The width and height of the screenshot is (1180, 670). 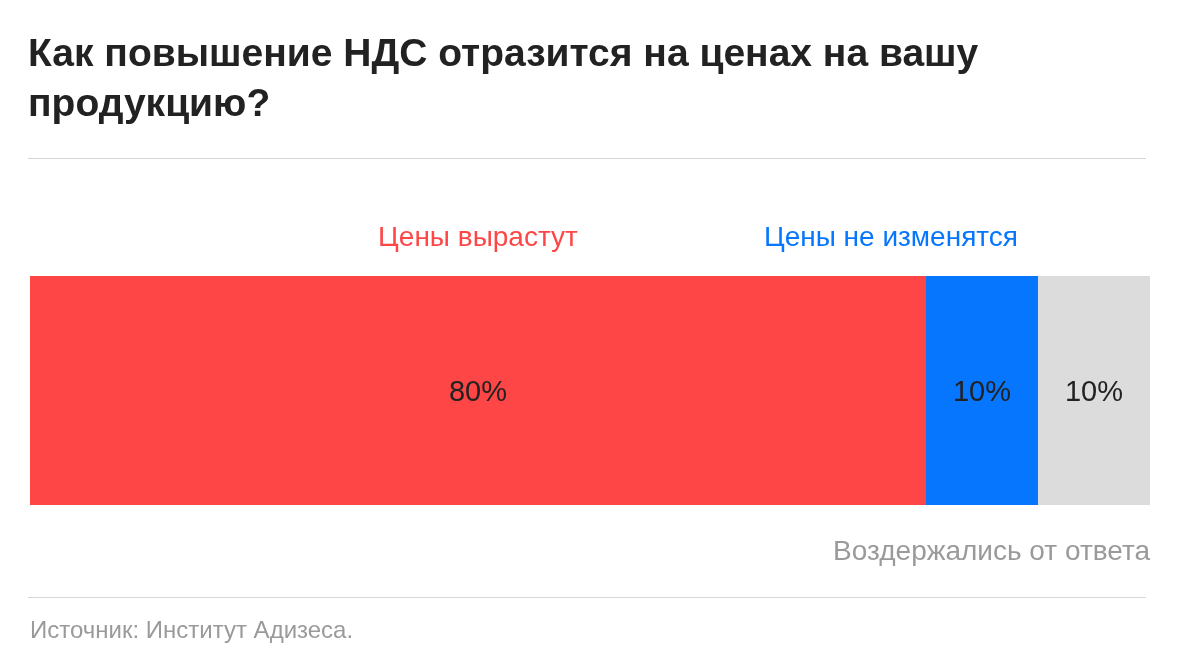 I want to click on text: Источник: Институт Адизеса., so click(x=192, y=630).